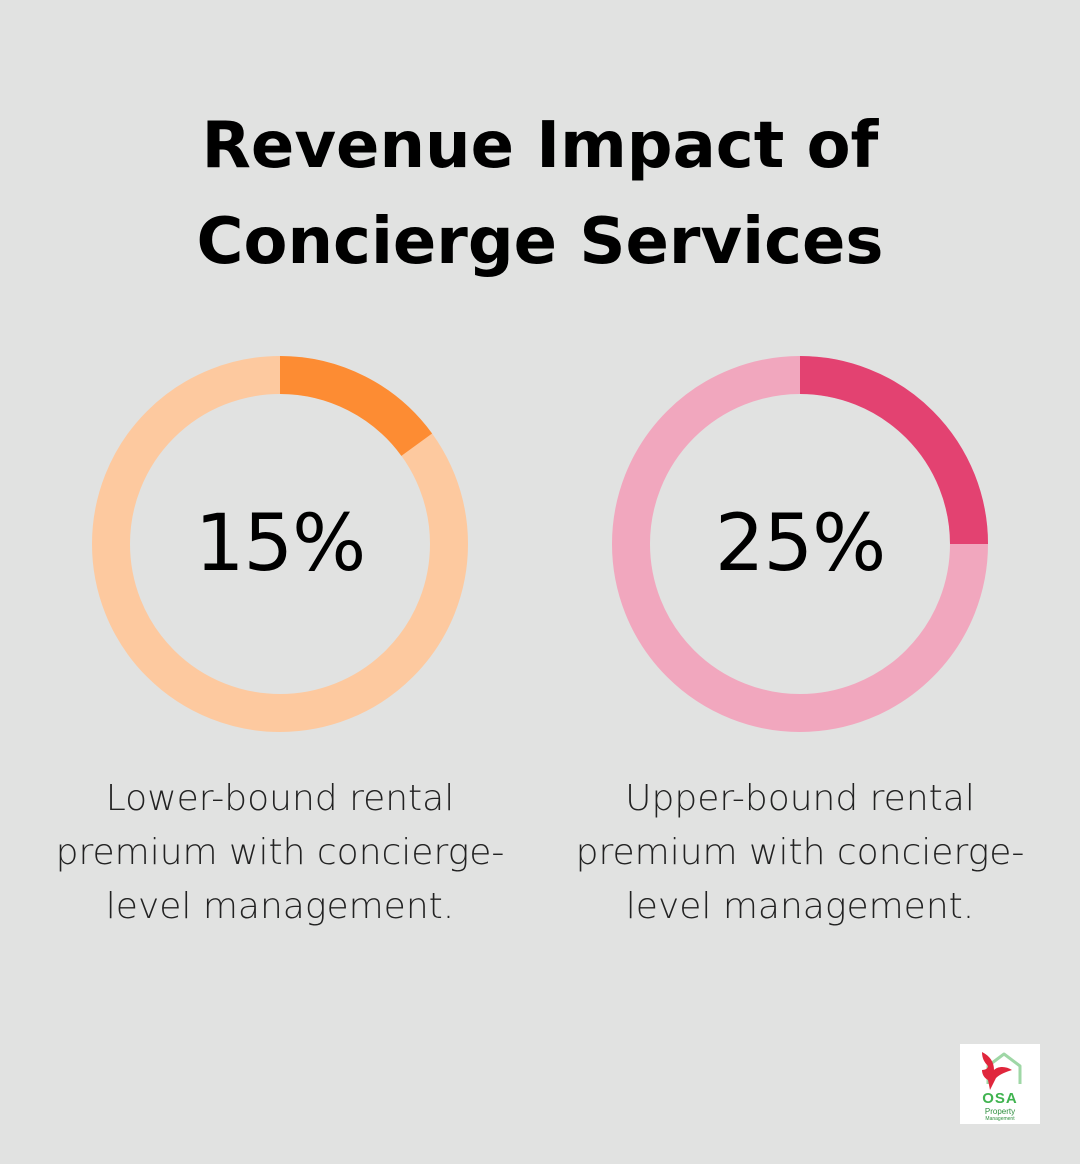 The image size is (1080, 1164). What do you see at coordinates (1000, 1098) in the screenshot?
I see `logo-brand: OSA` at bounding box center [1000, 1098].